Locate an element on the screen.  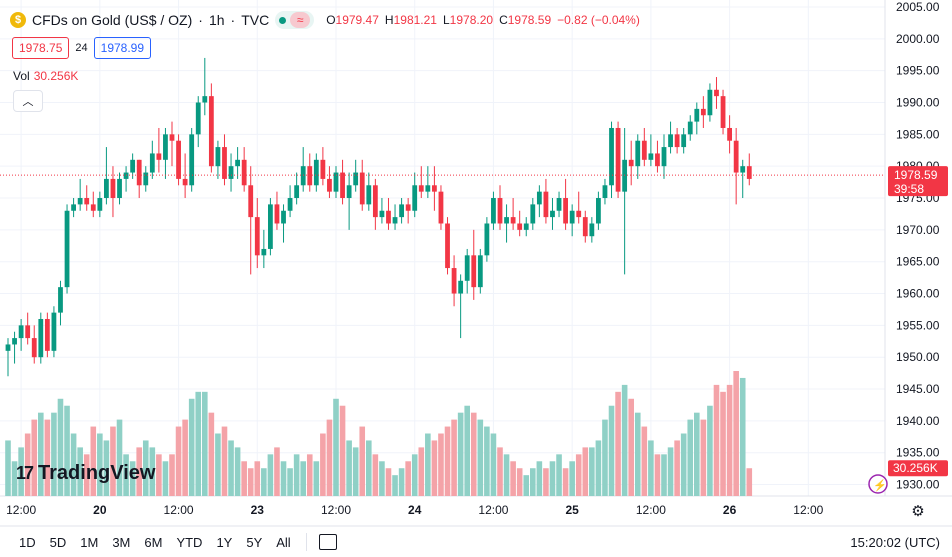
range-1m: 1M is located at coordinates (89, 542).